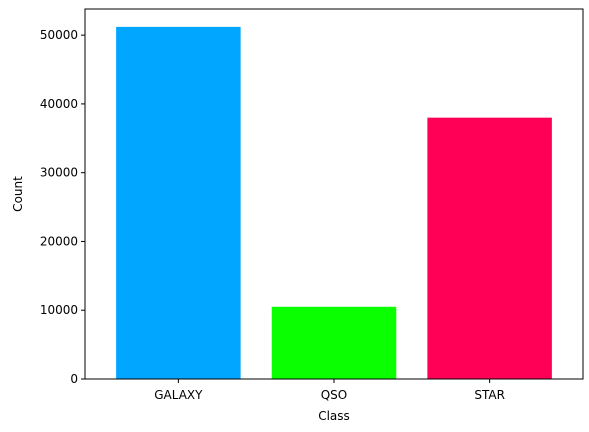 The image size is (589, 432). I want to click on y-axis: 0 10000 20000 30000 40000 50000, so click(62, 207).